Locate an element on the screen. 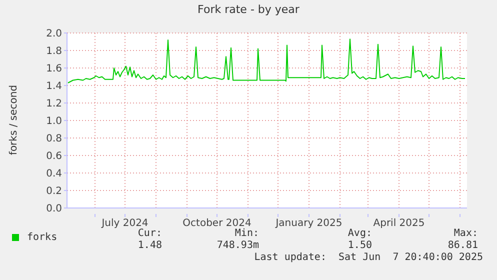  legend-label: forks is located at coordinates (42, 237).